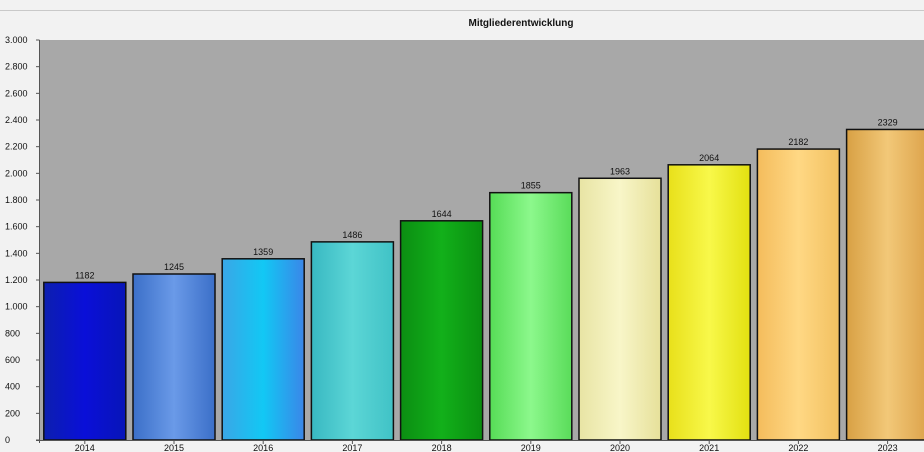 This screenshot has height=452, width=924. What do you see at coordinates (480, 446) in the screenshot?
I see `x-axis: 2014 2015 2016 2017 2018 2019 2020 2021 2022 2023` at bounding box center [480, 446].